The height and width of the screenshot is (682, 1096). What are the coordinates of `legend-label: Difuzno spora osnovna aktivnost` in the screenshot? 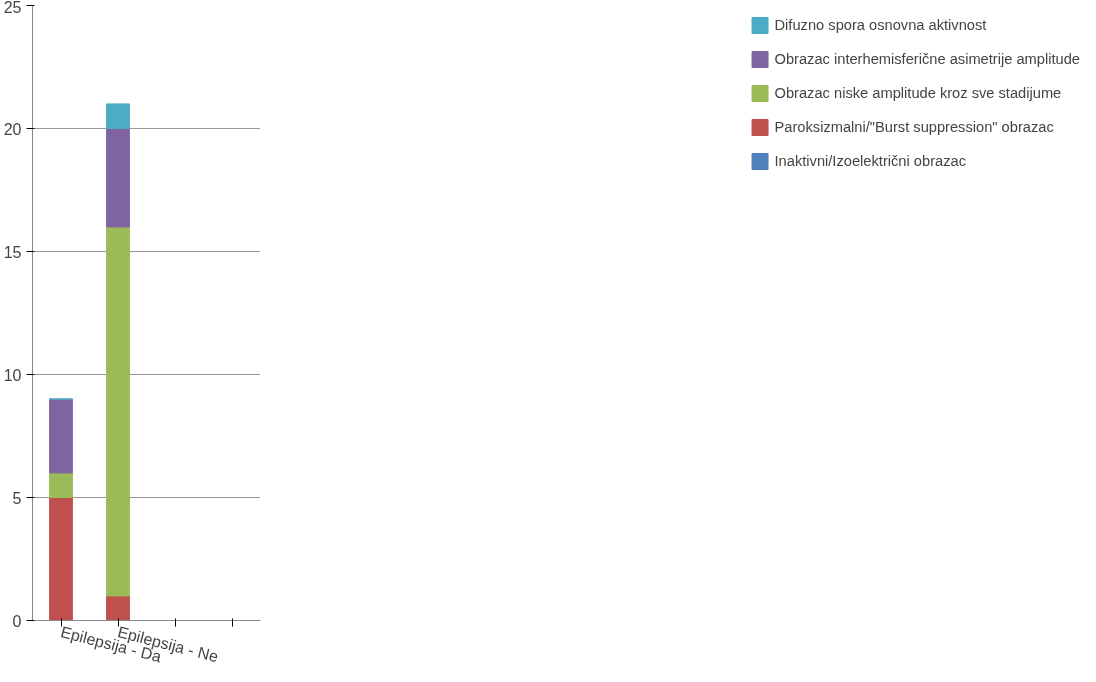 It's located at (880, 25).